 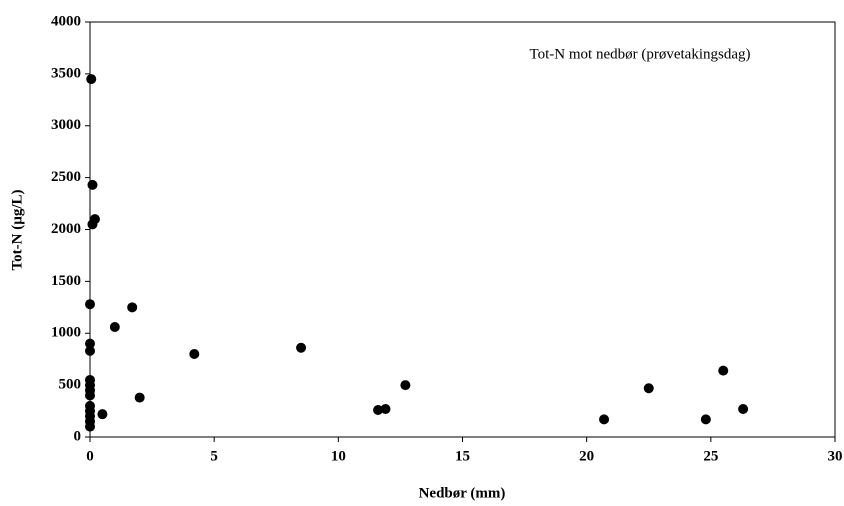 What do you see at coordinates (586, 456) in the screenshot?
I see `x-tick-label: 20` at bounding box center [586, 456].